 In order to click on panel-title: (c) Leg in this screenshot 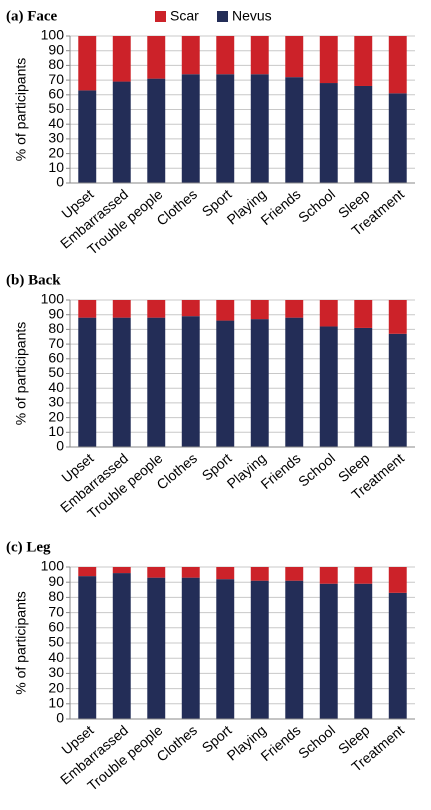, I will do `click(28, 547)`.